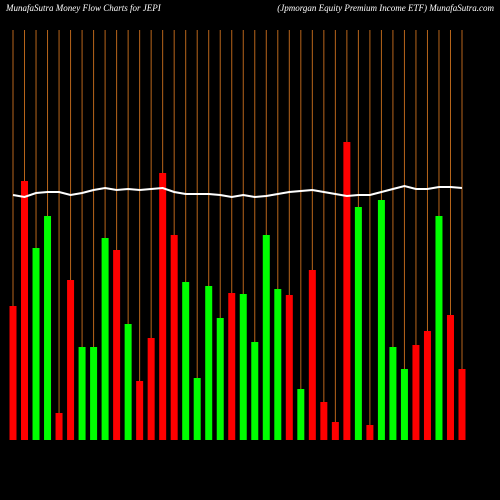 This screenshot has width=500, height=500. What do you see at coordinates (83, 8) in the screenshot?
I see `chart-title: MunafaSutra Money Flow Charts for JEPI` at bounding box center [83, 8].